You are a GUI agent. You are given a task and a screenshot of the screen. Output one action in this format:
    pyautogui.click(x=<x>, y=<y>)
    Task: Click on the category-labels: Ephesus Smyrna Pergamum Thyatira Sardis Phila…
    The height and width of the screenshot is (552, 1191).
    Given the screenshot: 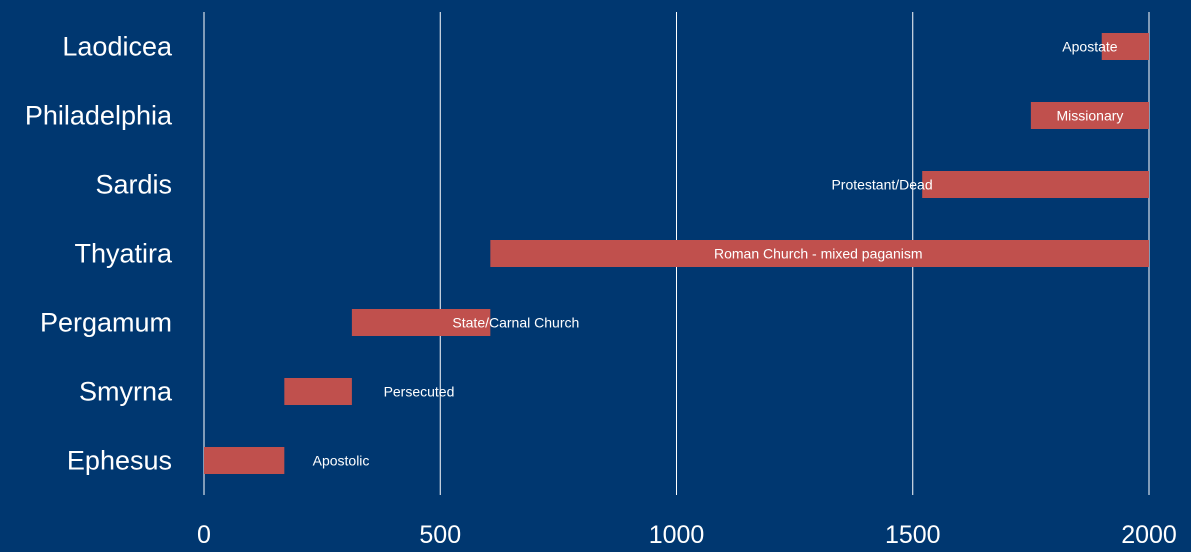 What is the action you would take?
    pyautogui.click(x=99, y=254)
    